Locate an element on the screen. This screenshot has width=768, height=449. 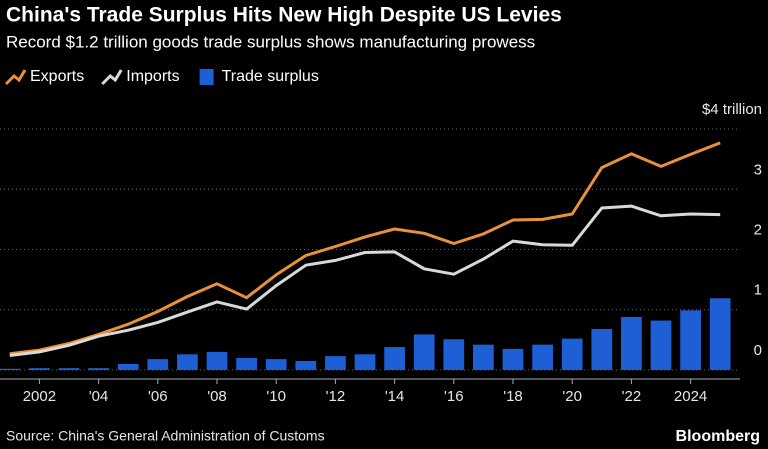
y-tick-label: 2 is located at coordinates (758, 229).